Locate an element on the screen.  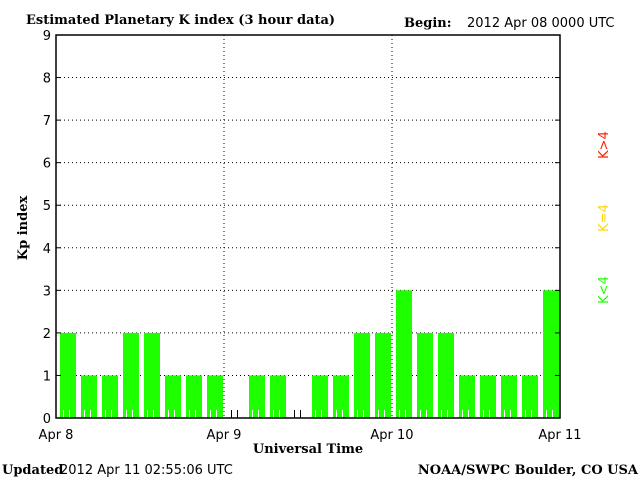
updated-label: Updated is located at coordinates (32, 470).